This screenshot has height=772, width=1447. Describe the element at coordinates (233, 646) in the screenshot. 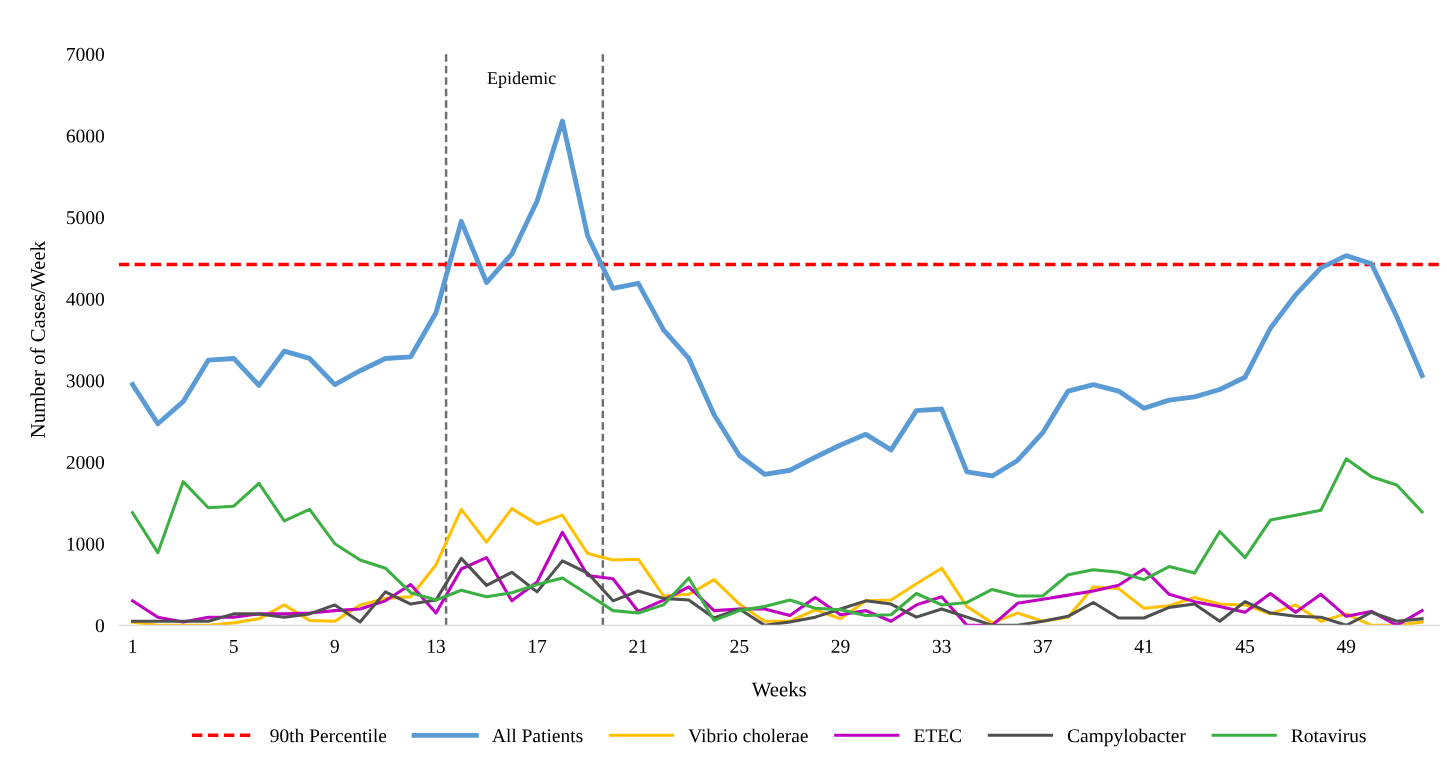

I see `x-tick-label: 5` at that location.